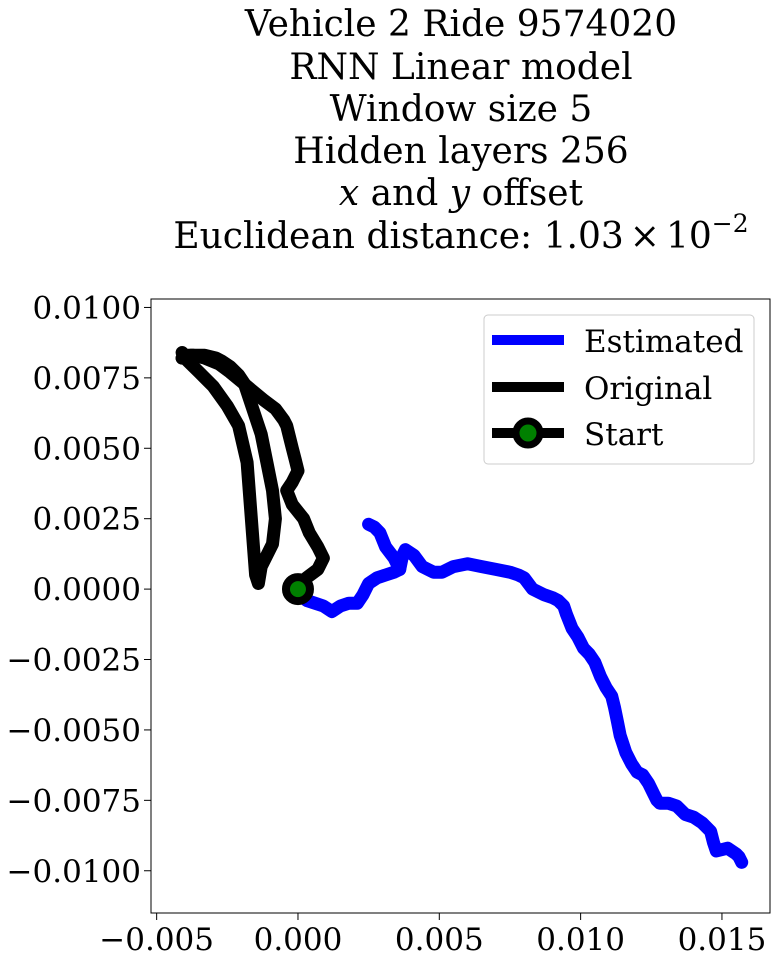  I want to click on legend-estimated-label: Estimated, so click(663, 342).